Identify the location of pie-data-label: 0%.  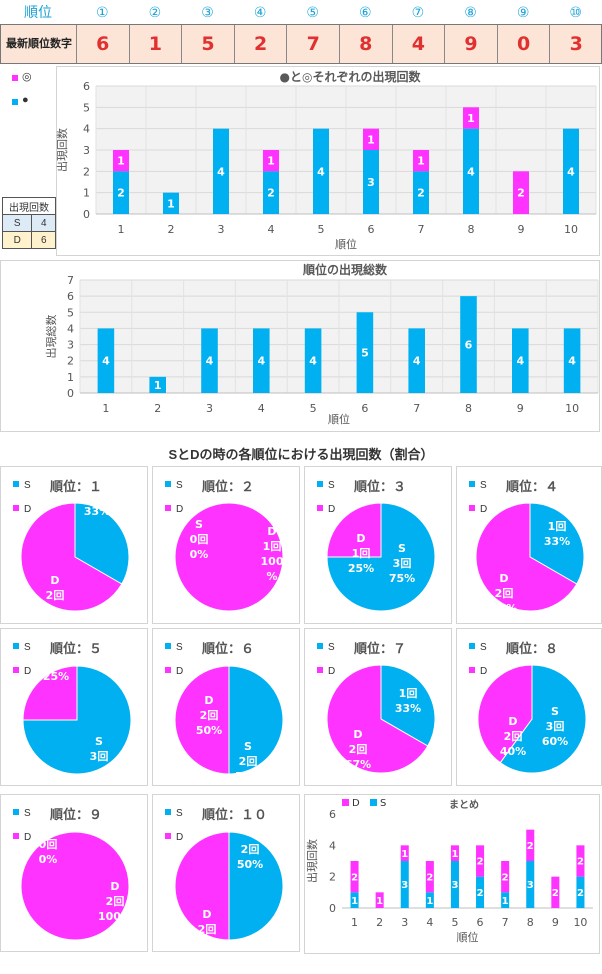
(199, 554).